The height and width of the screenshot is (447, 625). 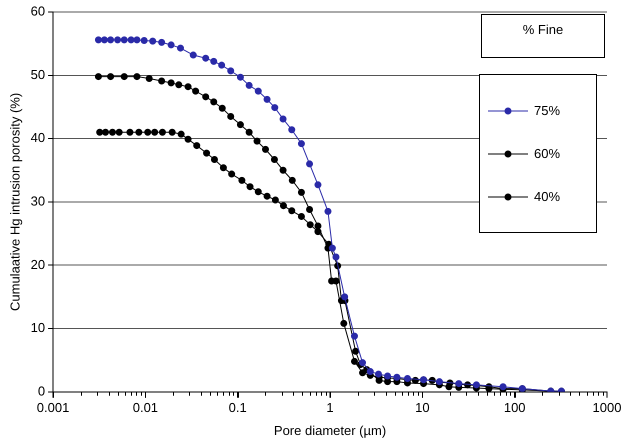 What do you see at coordinates (543, 36) in the screenshot?
I see `legend-title: % Fine` at bounding box center [543, 36].